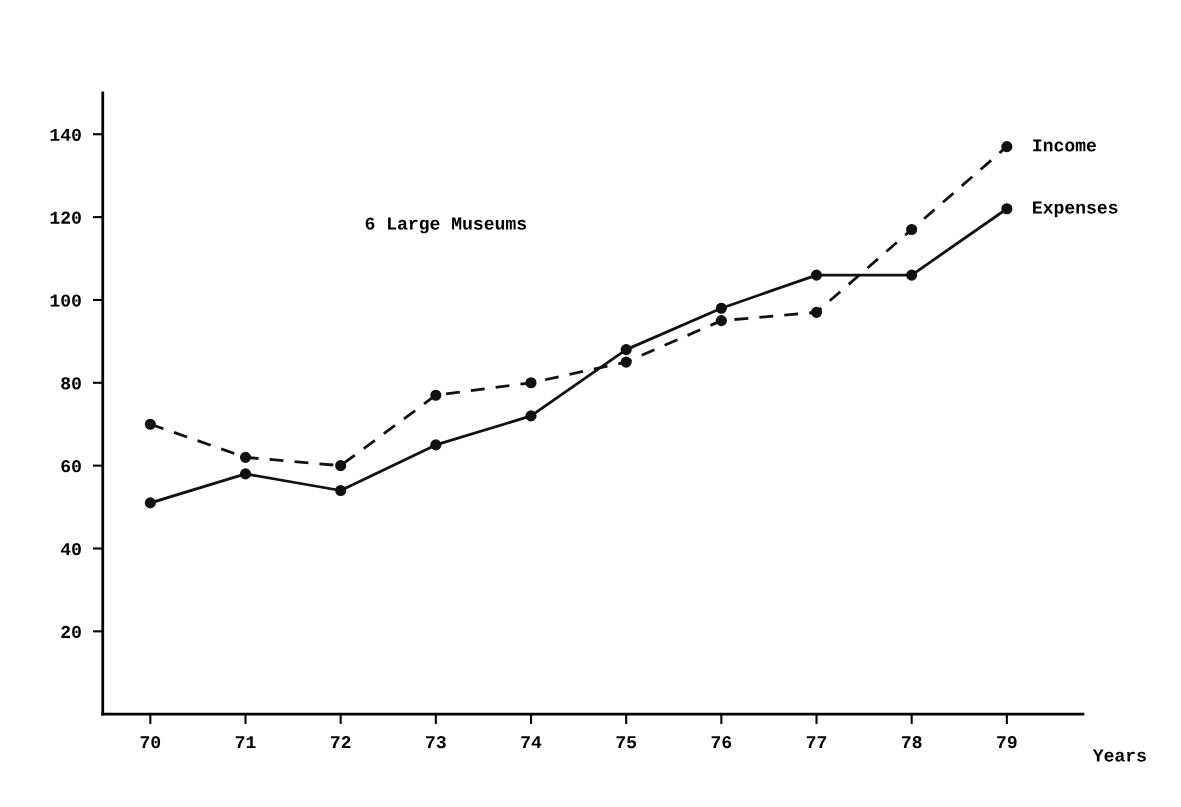 The width and height of the screenshot is (1181, 807). What do you see at coordinates (1064, 145) in the screenshot?
I see `series-label: Income` at bounding box center [1064, 145].